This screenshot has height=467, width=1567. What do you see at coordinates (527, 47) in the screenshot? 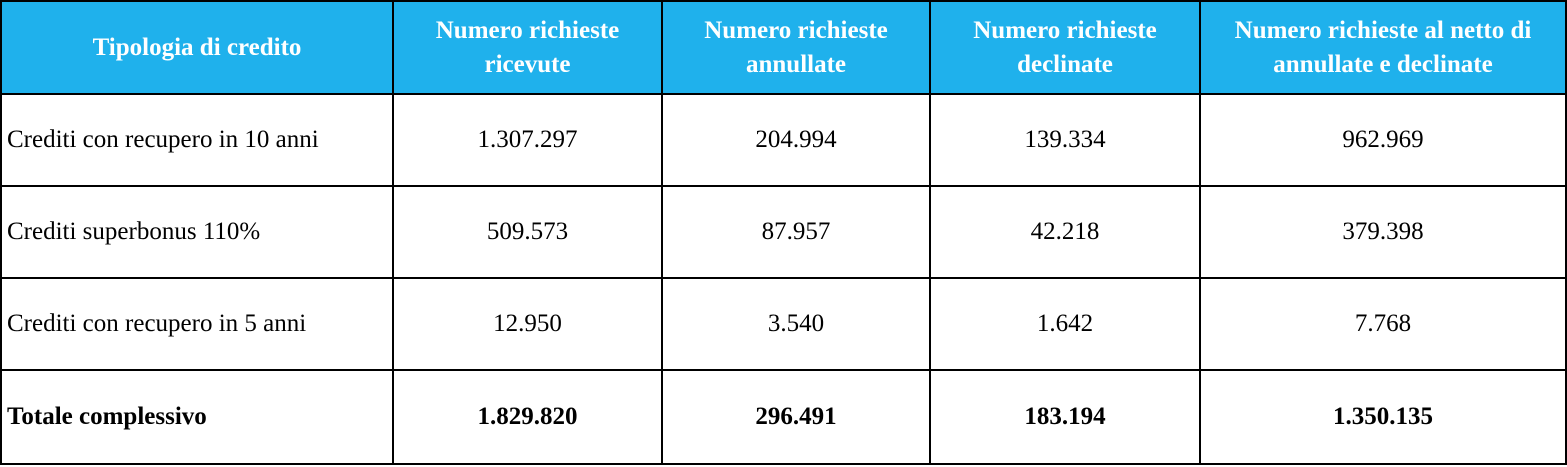
I see `header-ricevute: Numero richieste ricevute` at bounding box center [527, 47].